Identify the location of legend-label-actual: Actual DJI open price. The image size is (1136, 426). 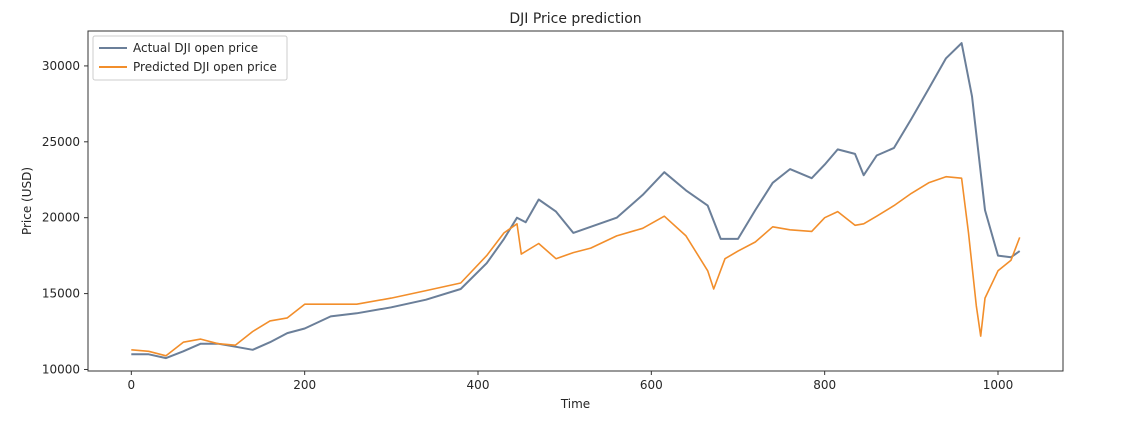
(195, 48).